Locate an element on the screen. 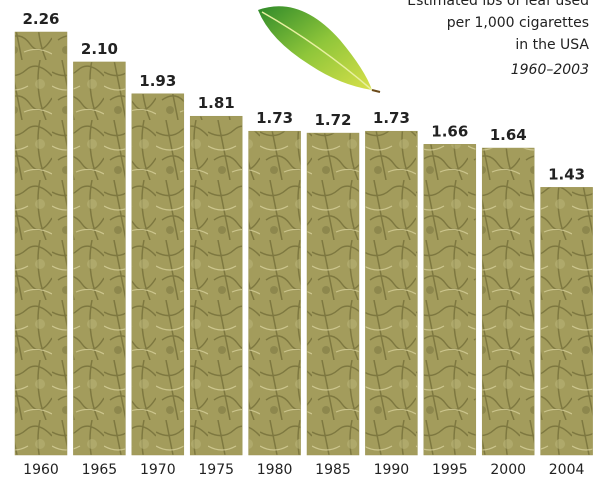 The width and height of the screenshot is (594, 481). x-tick-label: 1985 is located at coordinates (333, 470).